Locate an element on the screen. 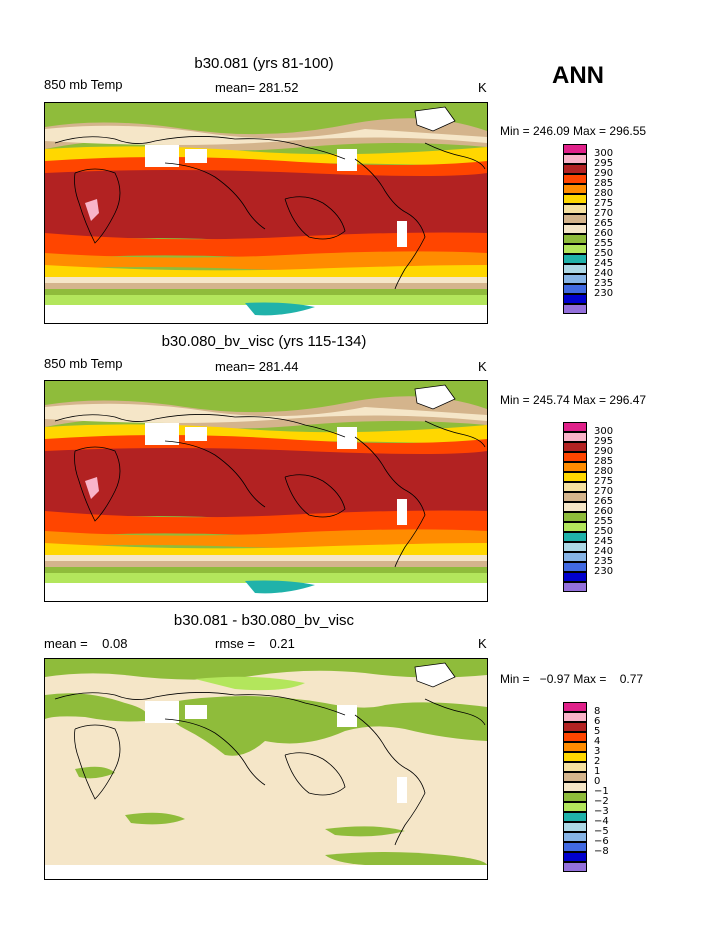  difference-map is located at coordinates (266, 769).